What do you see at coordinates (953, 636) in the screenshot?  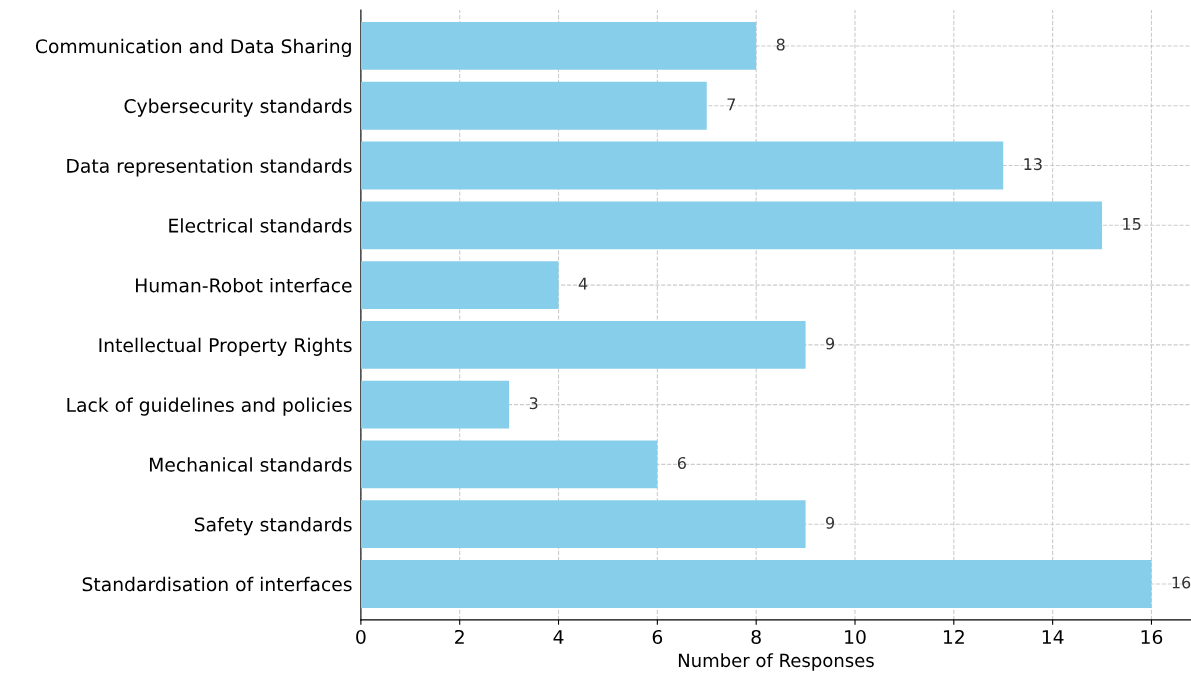 I see `x-tick-label: 12` at bounding box center [953, 636].